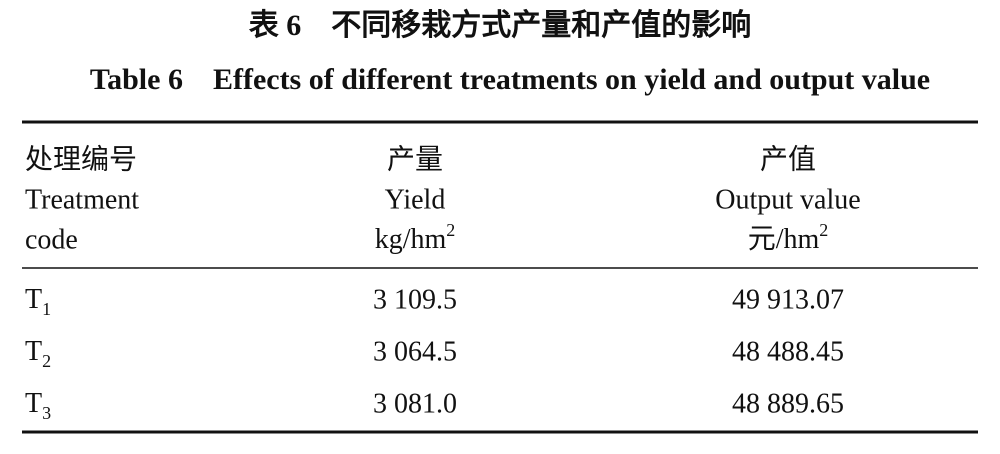 The height and width of the screenshot is (454, 1000). I want to click on header-line: code, so click(51, 239).